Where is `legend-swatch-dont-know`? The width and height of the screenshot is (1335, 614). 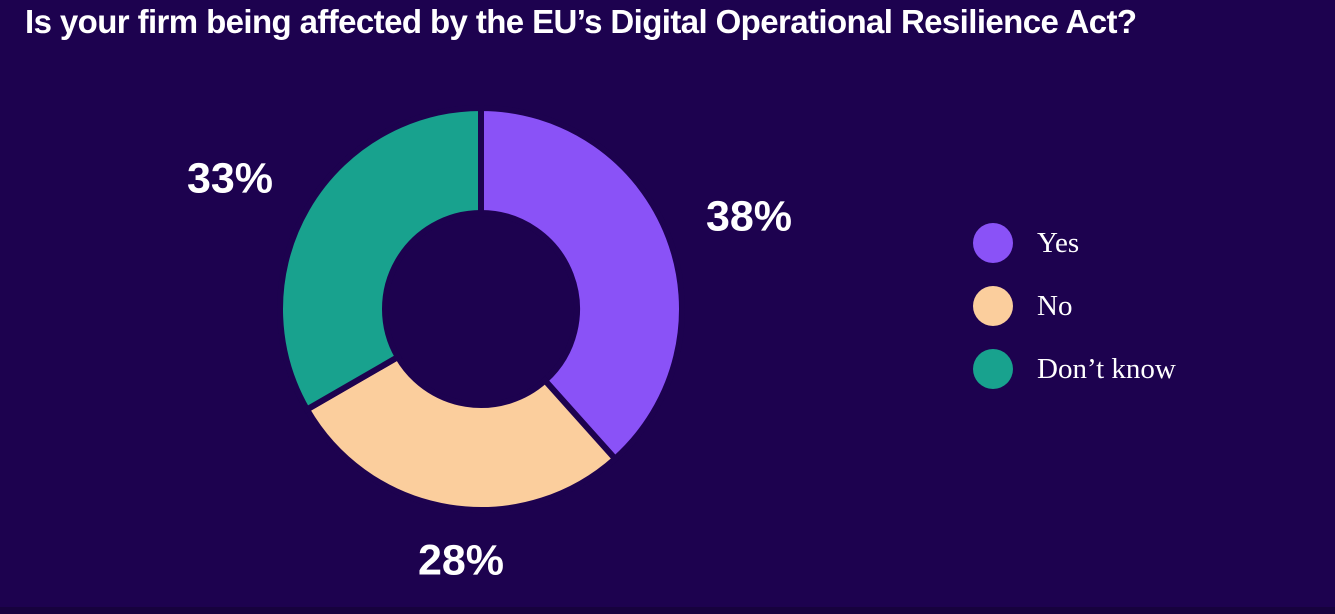 legend-swatch-dont-know is located at coordinates (993, 369).